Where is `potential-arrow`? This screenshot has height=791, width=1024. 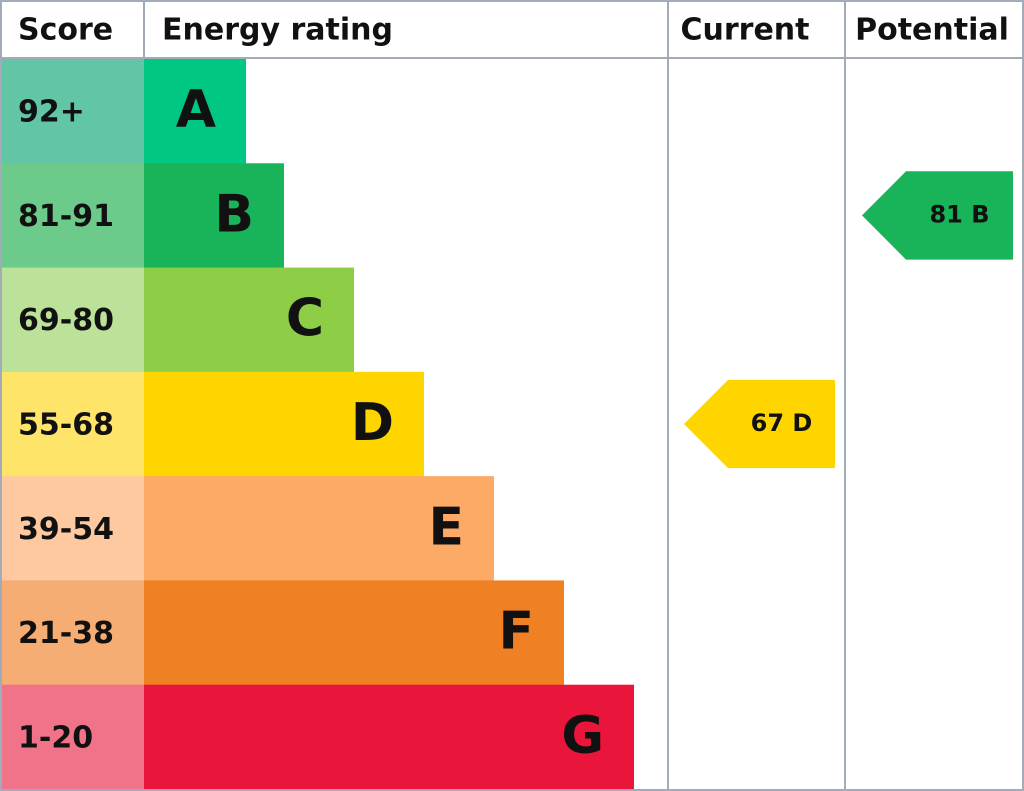 potential-arrow is located at coordinates (937, 215).